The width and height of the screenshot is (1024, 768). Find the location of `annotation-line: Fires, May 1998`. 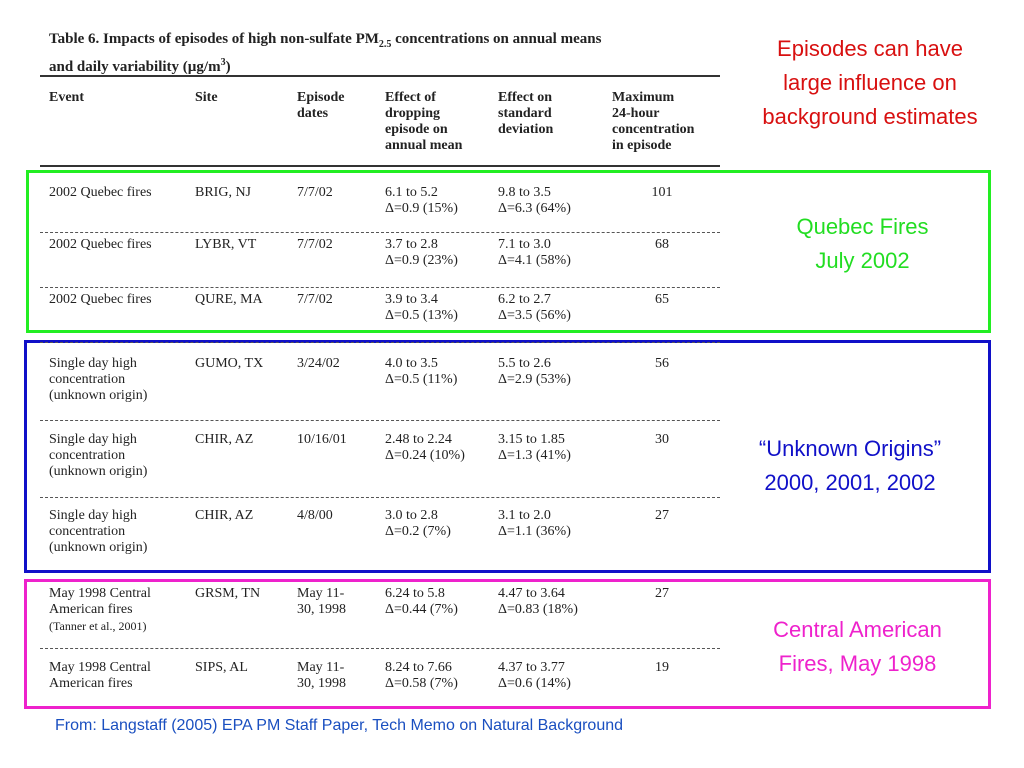

annotation-line: Fires, May 1998 is located at coordinates (857, 663).